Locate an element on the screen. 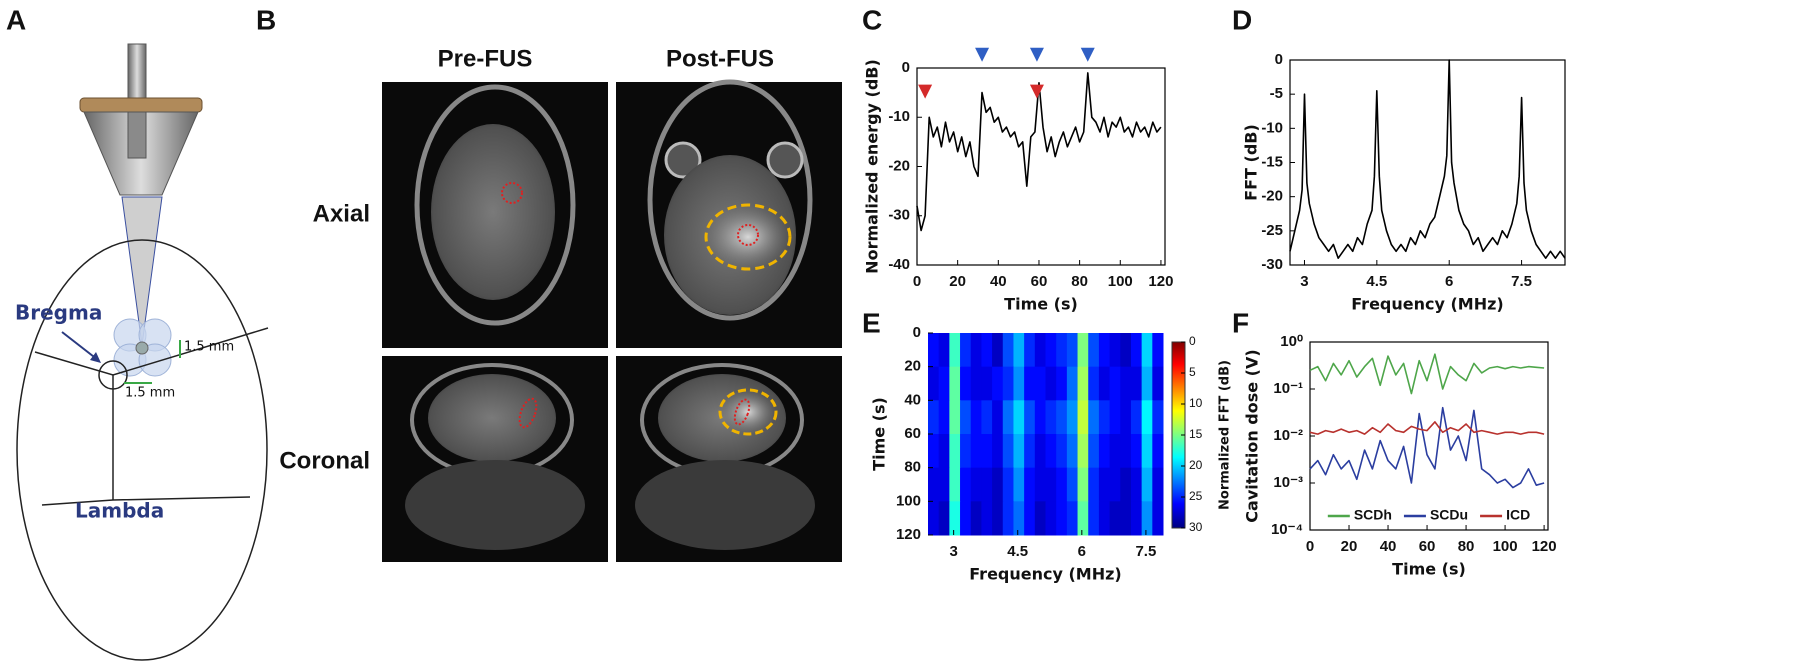 The height and width of the screenshot is (671, 1800). mri-pre-axial is located at coordinates (495, 215).